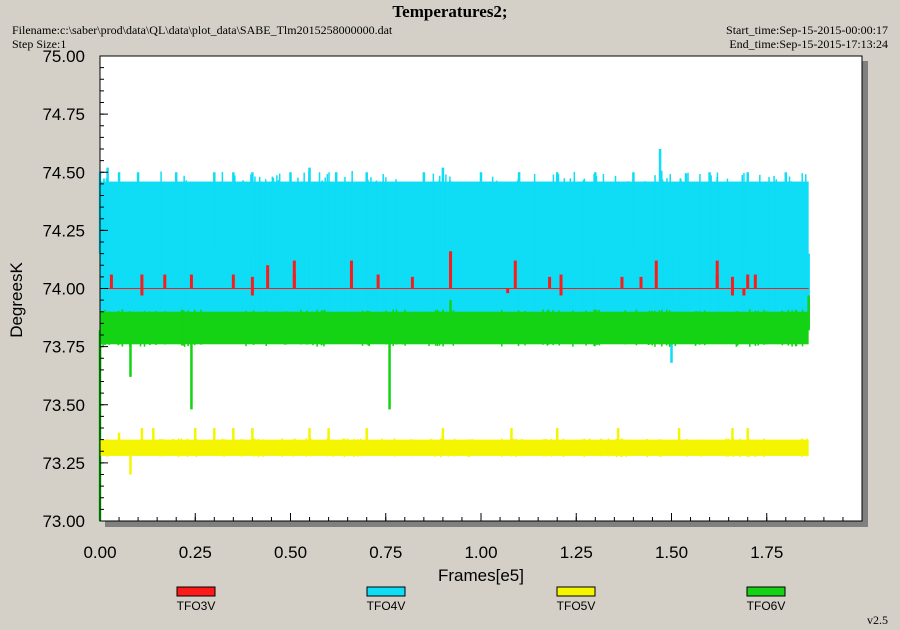 Image resolution: width=900 pixels, height=630 pixels. I want to click on series-band, so click(454, 328).